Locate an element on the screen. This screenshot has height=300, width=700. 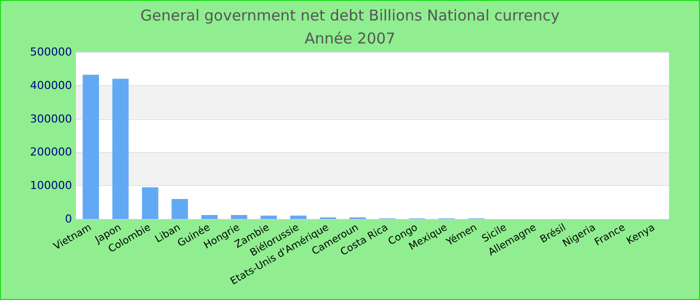
y-tick-label: 300000 is located at coordinates (51, 119).